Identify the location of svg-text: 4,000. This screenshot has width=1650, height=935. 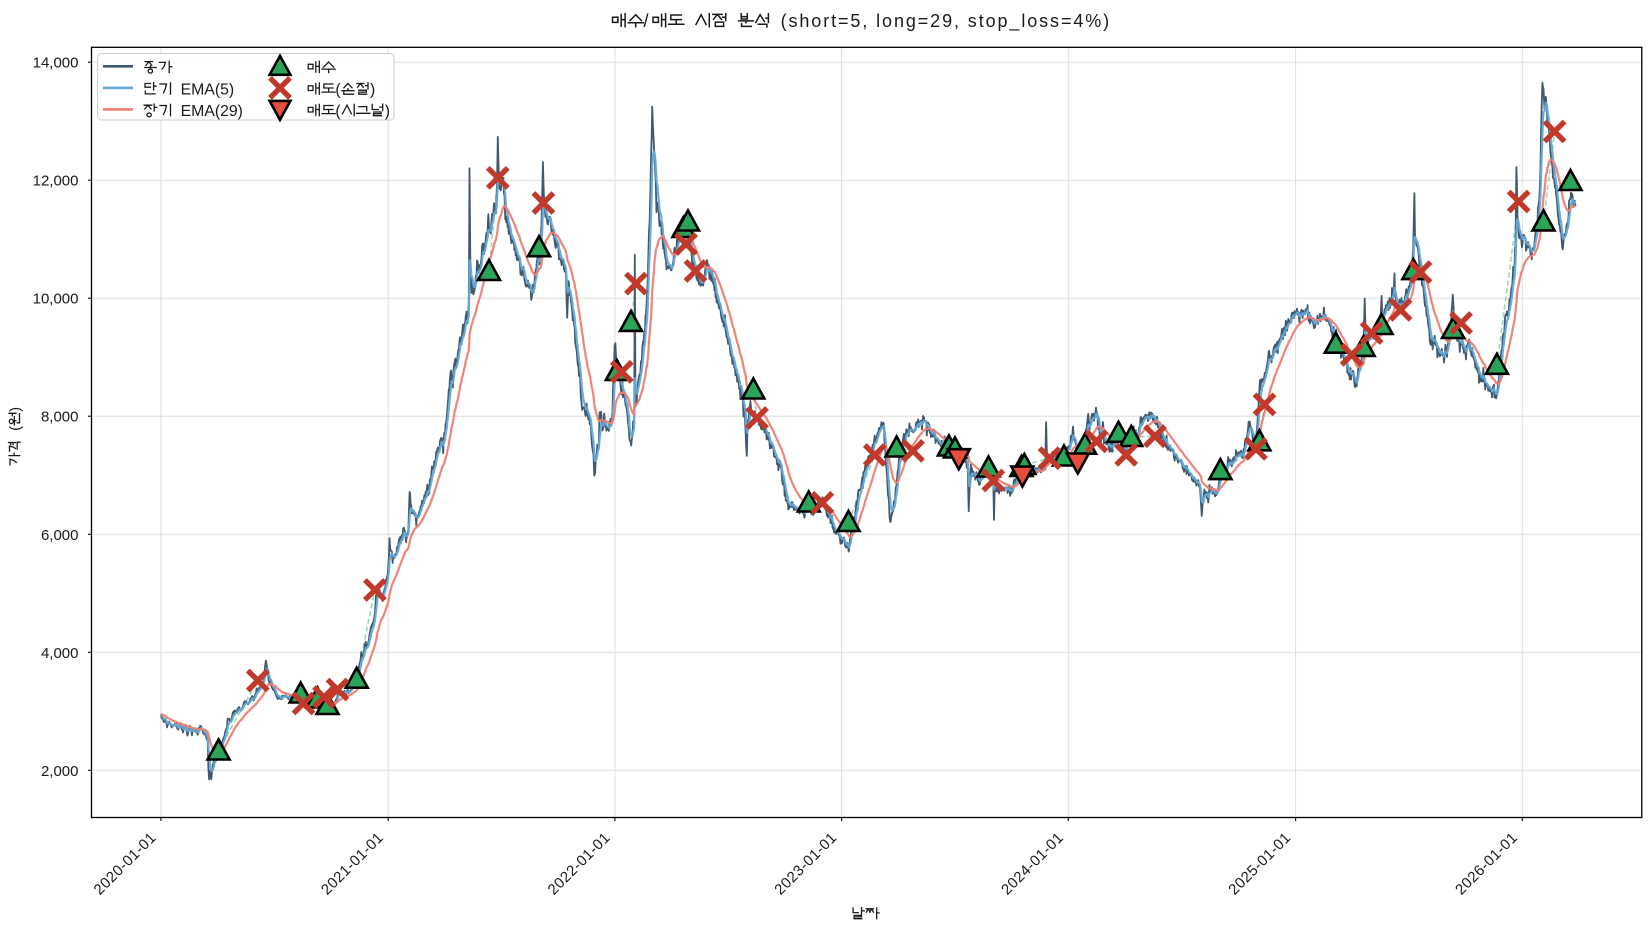
(60, 653).